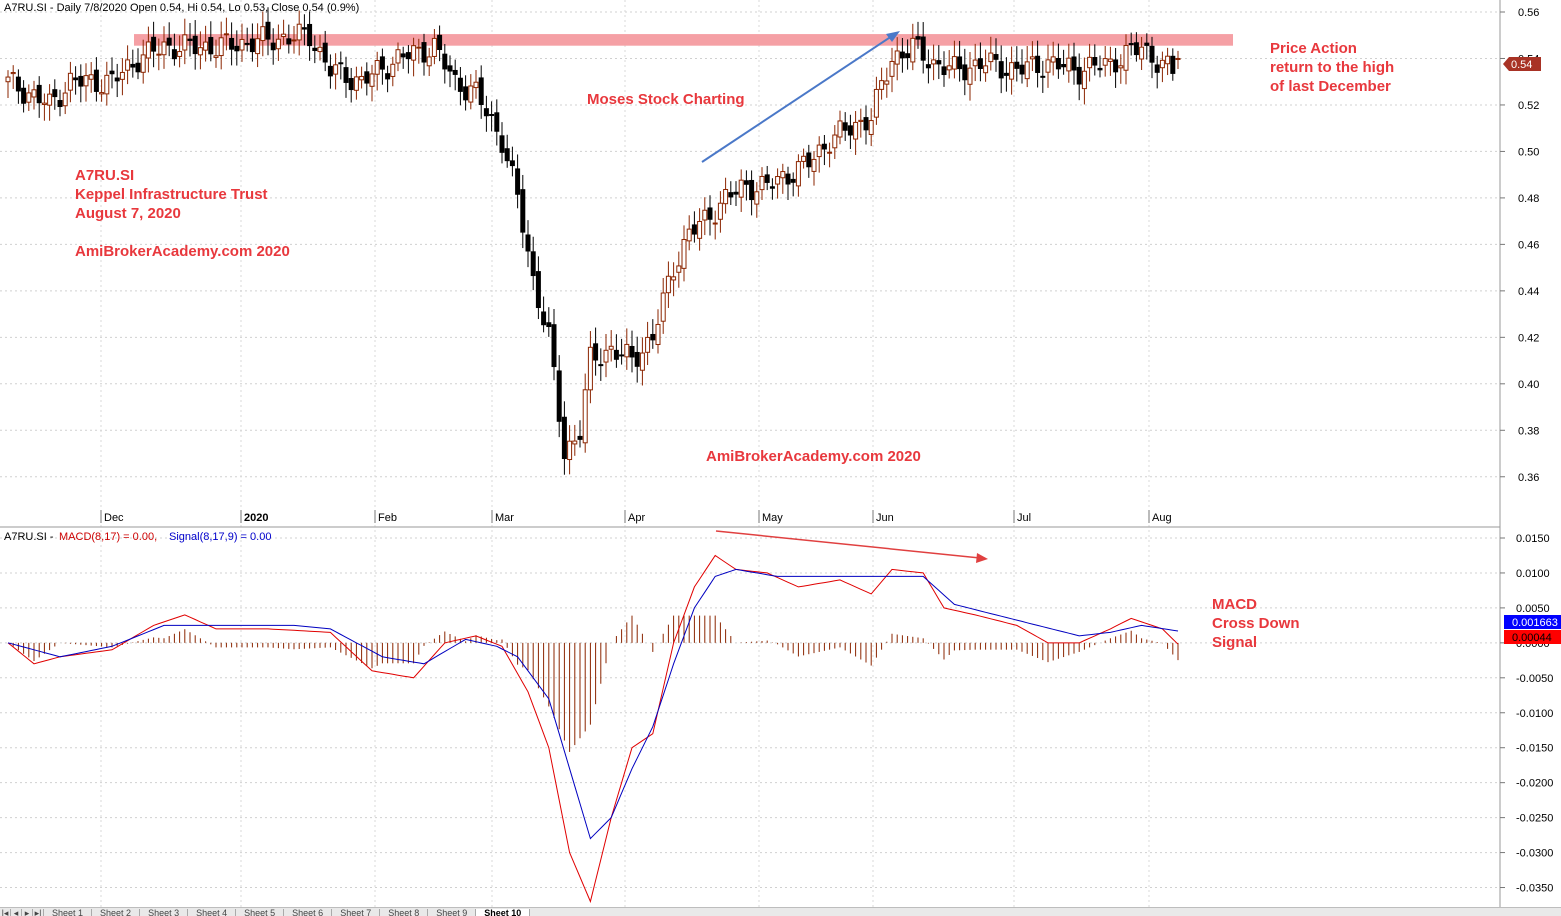 The height and width of the screenshot is (916, 1561). What do you see at coordinates (5, 912) in the screenshot?
I see `first-sheet-icon: |◂` at bounding box center [5, 912].